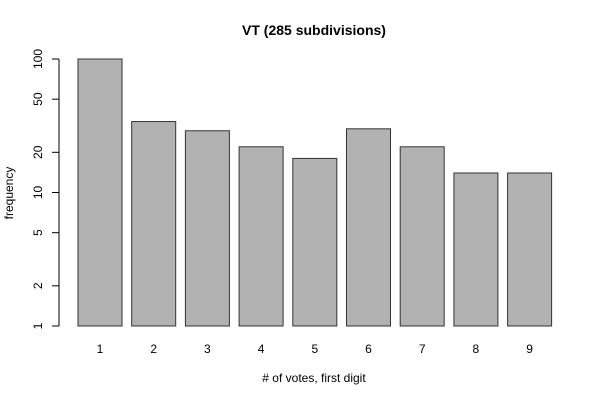  I want to click on x-axis-tick-labels: 1 2 3 4 5 6 7 8 9, so click(315, 349).